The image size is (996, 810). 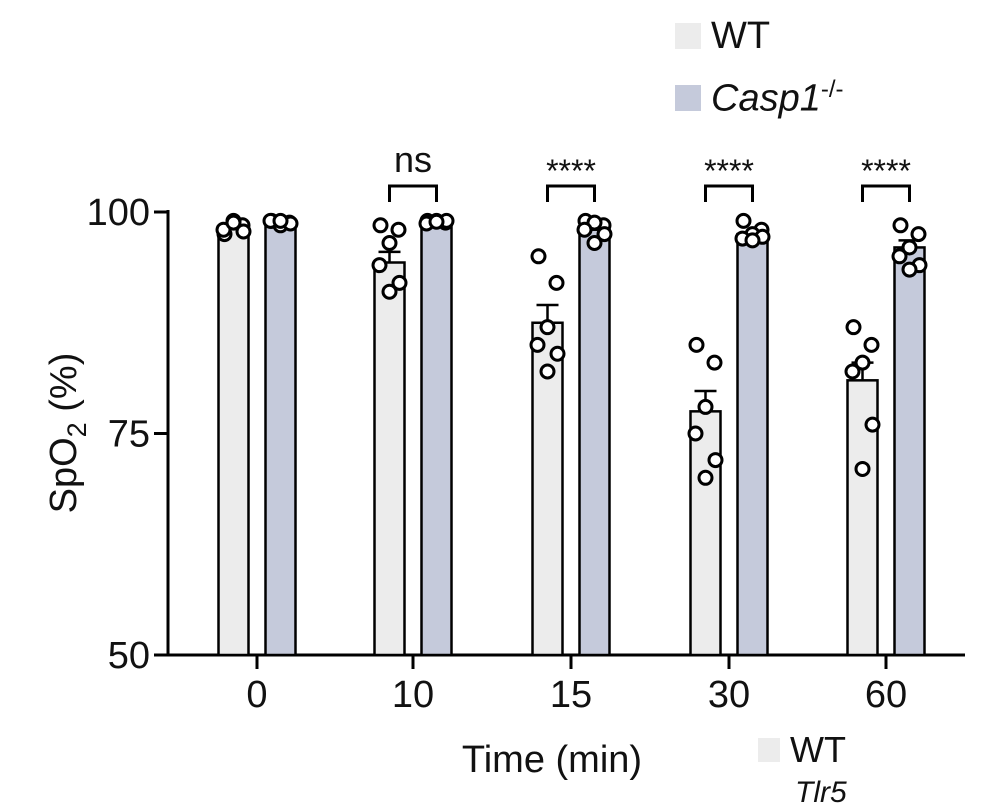 What do you see at coordinates (818, 749) in the screenshot?
I see `bottom-legend-label: WT` at bounding box center [818, 749].